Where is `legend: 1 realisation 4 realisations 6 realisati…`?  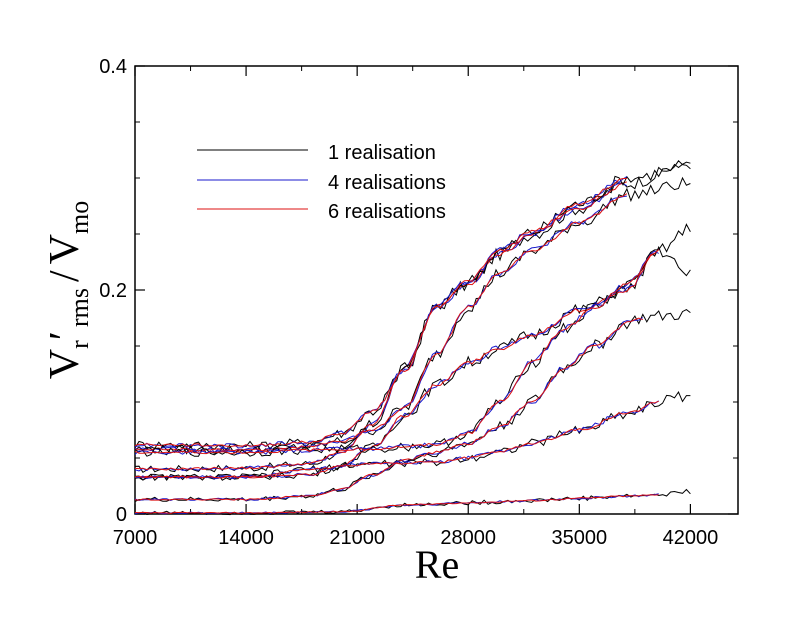
legend: 1 realisation 4 realisations 6 realisati… is located at coordinates (321, 182).